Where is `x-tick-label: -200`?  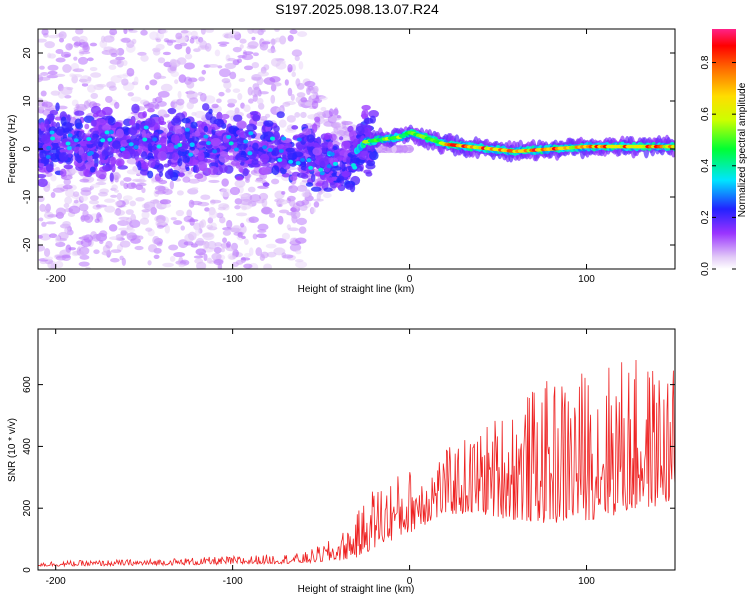 x-tick-label: -200 is located at coordinates (56, 279).